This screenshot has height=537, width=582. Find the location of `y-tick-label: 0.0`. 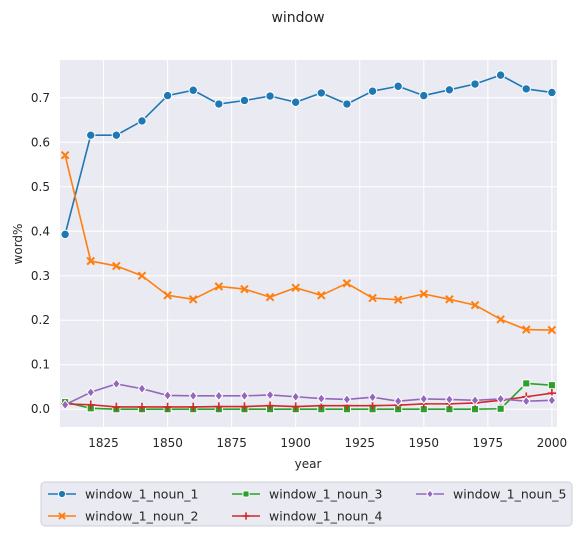

y-tick-label: 0.0 is located at coordinates (40, 409).